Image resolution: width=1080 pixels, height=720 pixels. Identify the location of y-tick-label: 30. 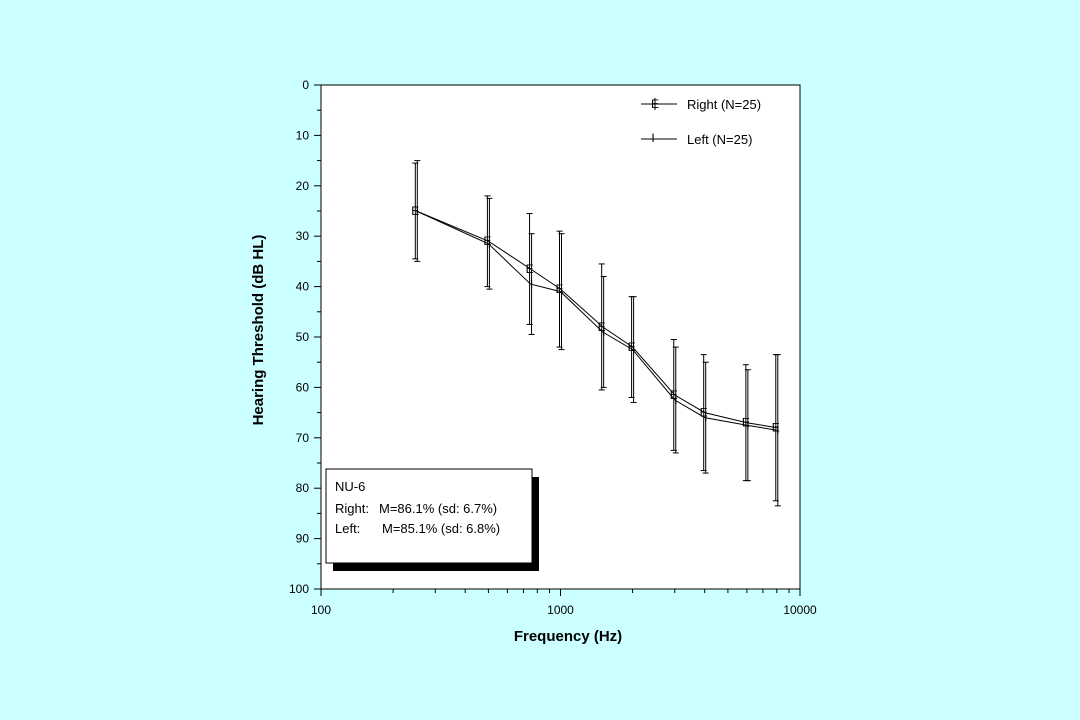
(303, 236).